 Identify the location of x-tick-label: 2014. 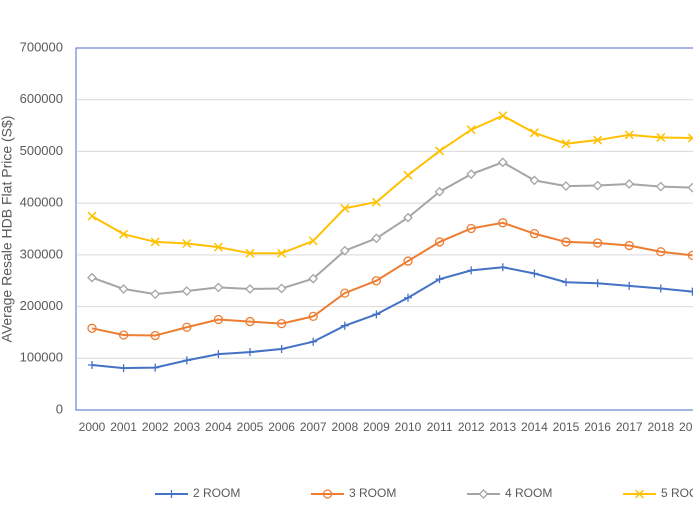
(534, 427).